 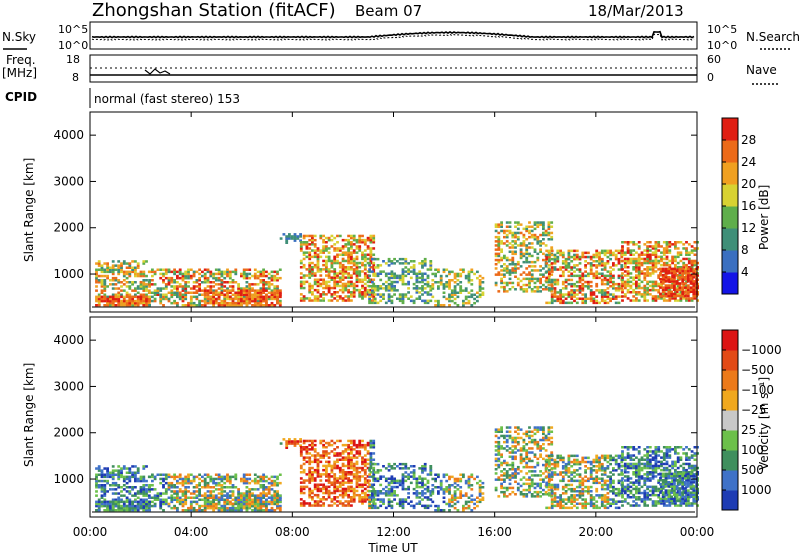 What do you see at coordinates (393, 37) in the screenshot?
I see `noise-search-trace` at bounding box center [393, 37].